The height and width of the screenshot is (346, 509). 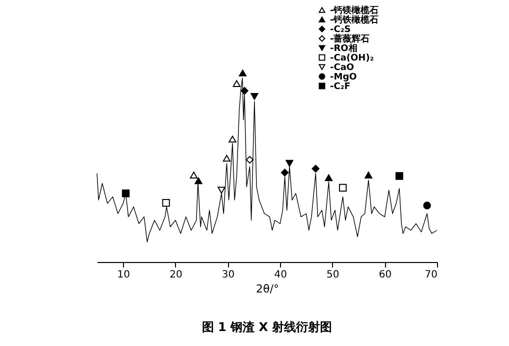 What do you see at coordinates (228, 275) in the screenshot?
I see `x-tick-label: 30` at bounding box center [228, 275].